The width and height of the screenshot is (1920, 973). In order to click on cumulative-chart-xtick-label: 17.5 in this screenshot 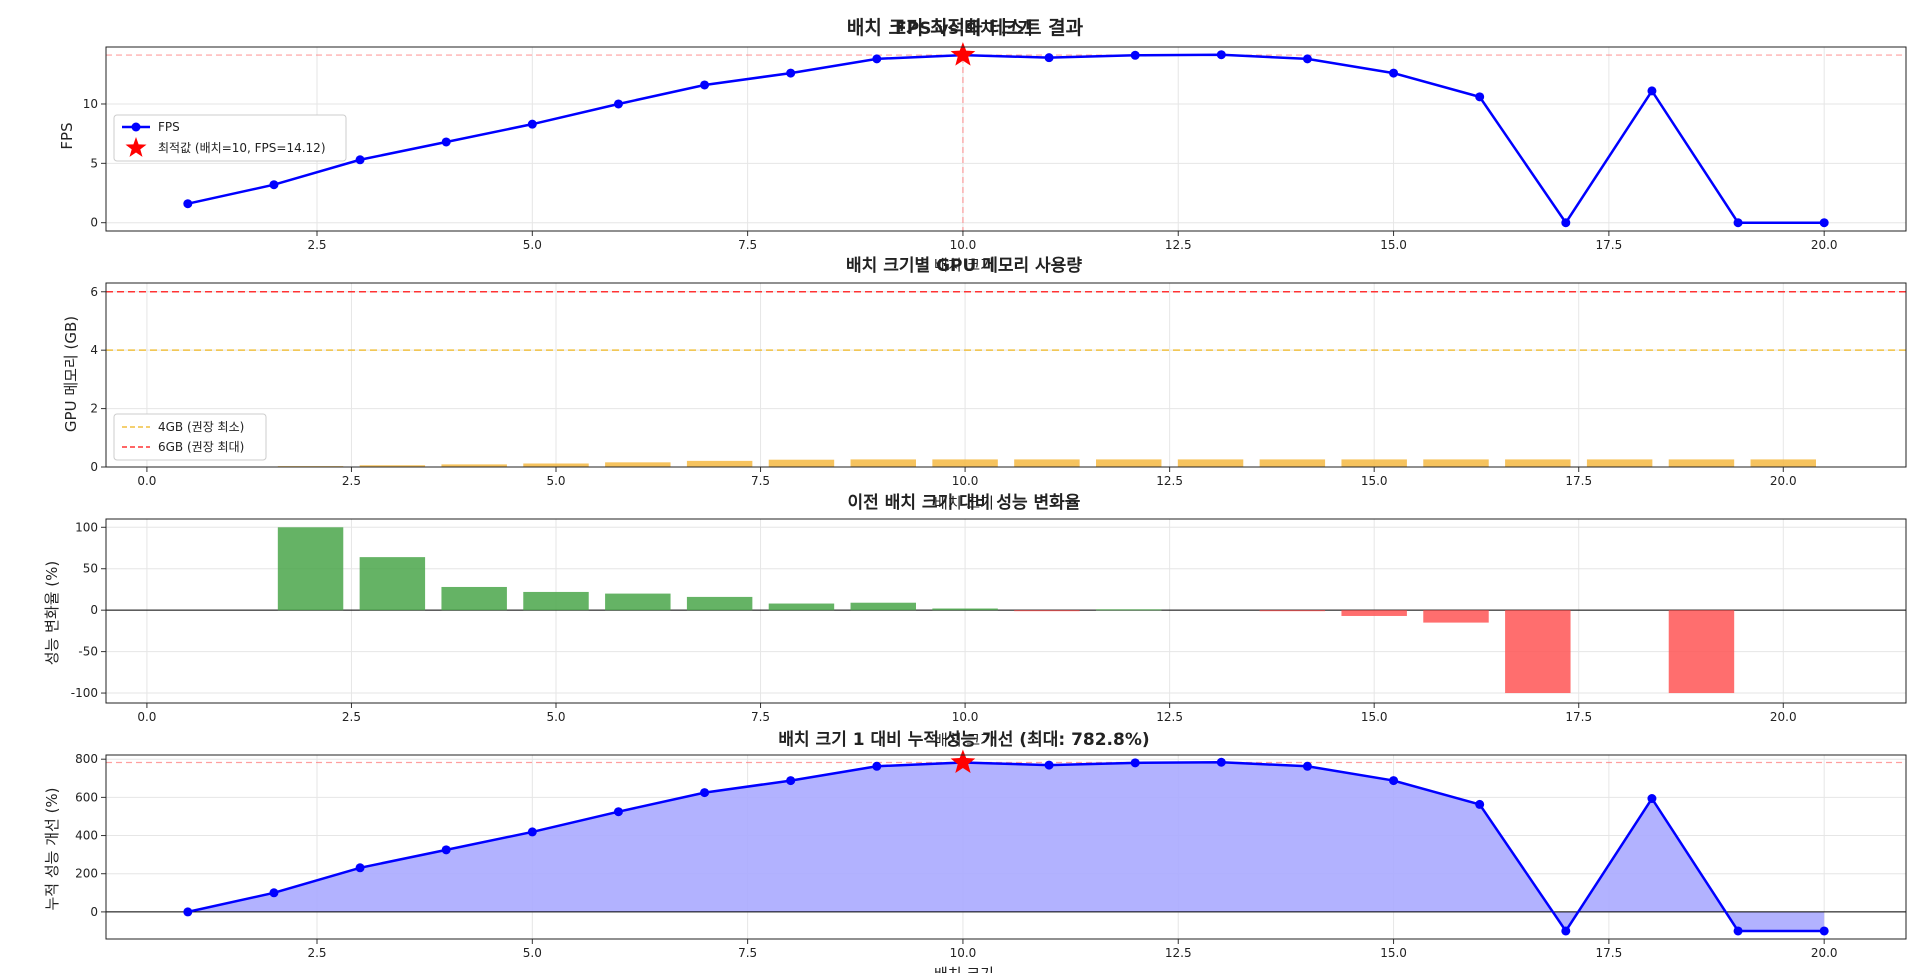, I will do `click(1609, 953)`.